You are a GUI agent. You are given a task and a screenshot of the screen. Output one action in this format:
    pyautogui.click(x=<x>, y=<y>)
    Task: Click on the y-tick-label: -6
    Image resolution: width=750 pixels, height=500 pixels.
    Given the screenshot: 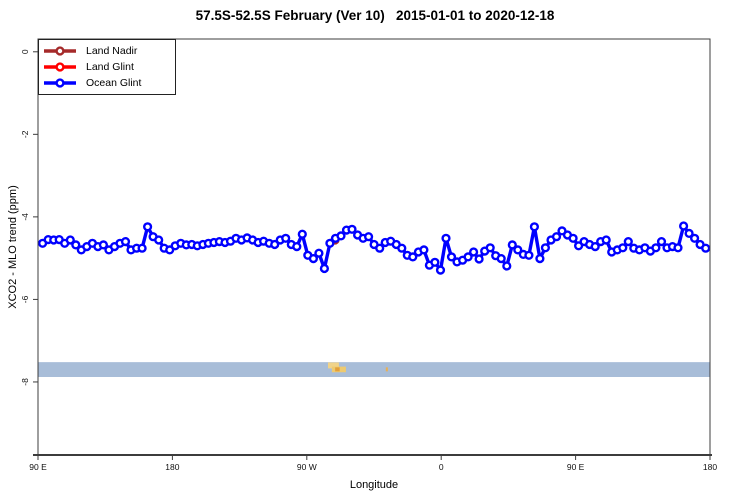 What is the action you would take?
    pyautogui.click(x=25, y=299)
    